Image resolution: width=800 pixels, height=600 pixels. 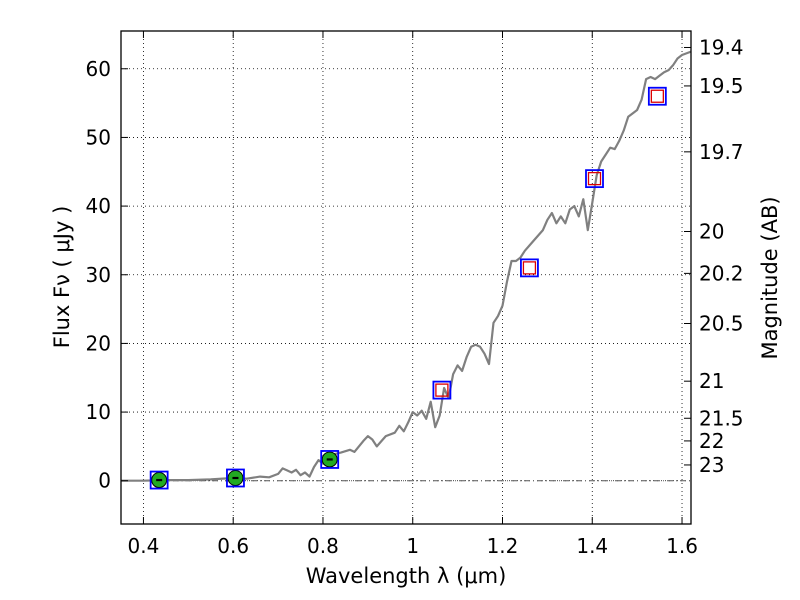 I want to click on y2-axis-label: Magnitude (AB), so click(x=770, y=277).